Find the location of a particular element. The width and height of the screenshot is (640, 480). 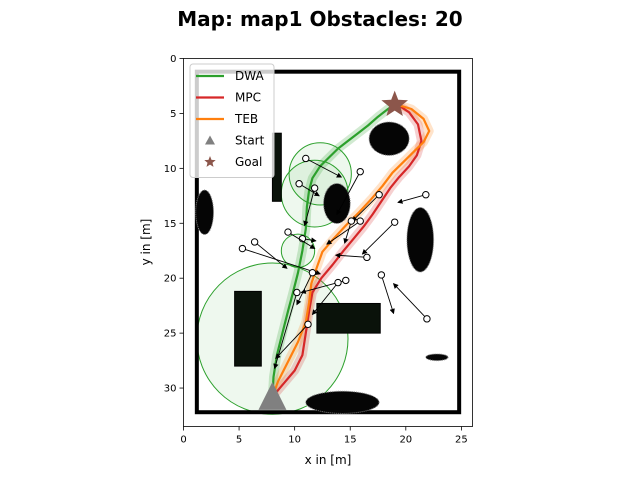

y-axis: 0 5 10 15 20 25 30 is located at coordinates (174, 224).